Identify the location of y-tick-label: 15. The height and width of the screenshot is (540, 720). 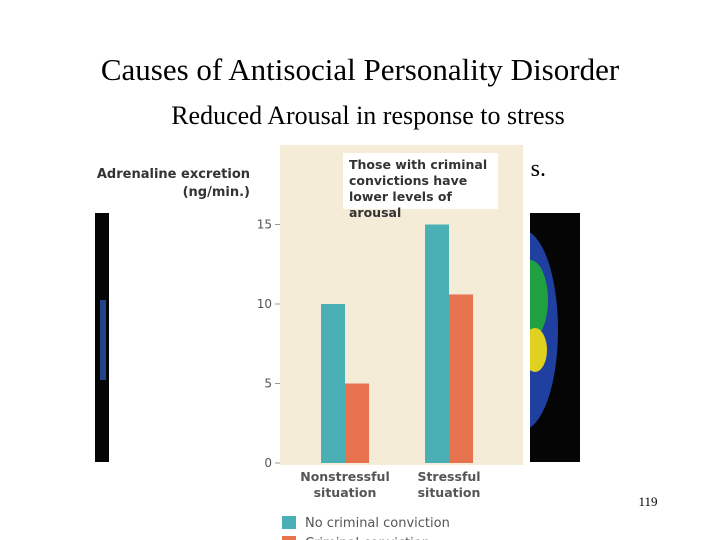
(264, 225).